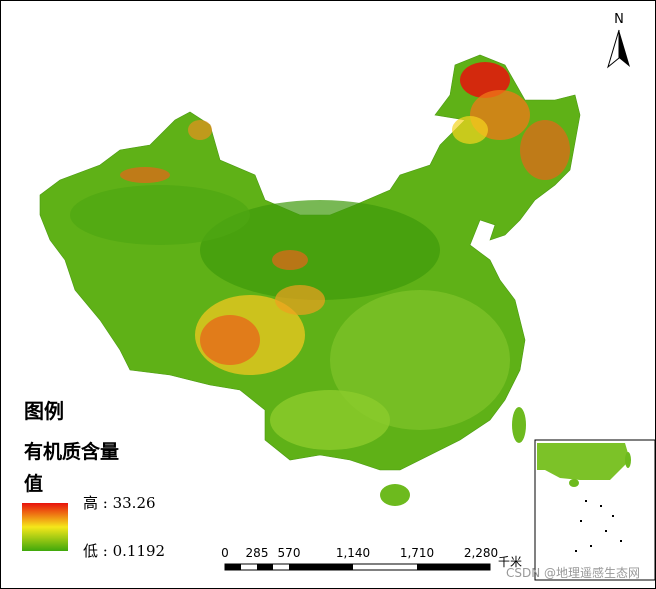 This screenshot has width=656, height=589. What do you see at coordinates (357, 567) in the screenshot?
I see `scale-bar` at bounding box center [357, 567].